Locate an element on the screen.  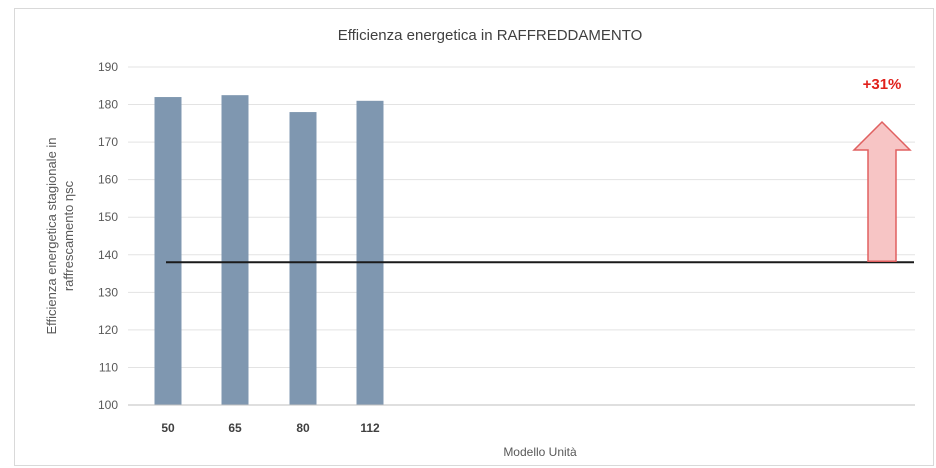
y-tick-label: 140 is located at coordinates (108, 255).